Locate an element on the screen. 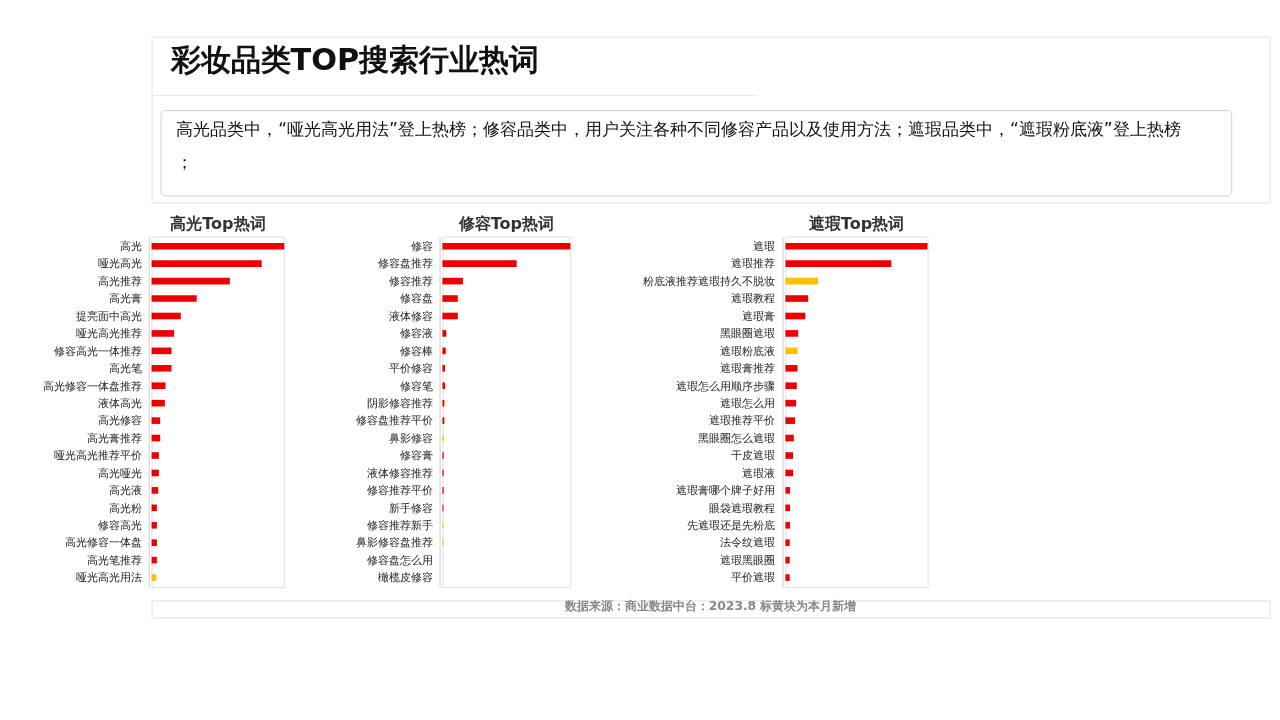  y-tick-label: 哑光高光推荐 is located at coordinates (108, 333).